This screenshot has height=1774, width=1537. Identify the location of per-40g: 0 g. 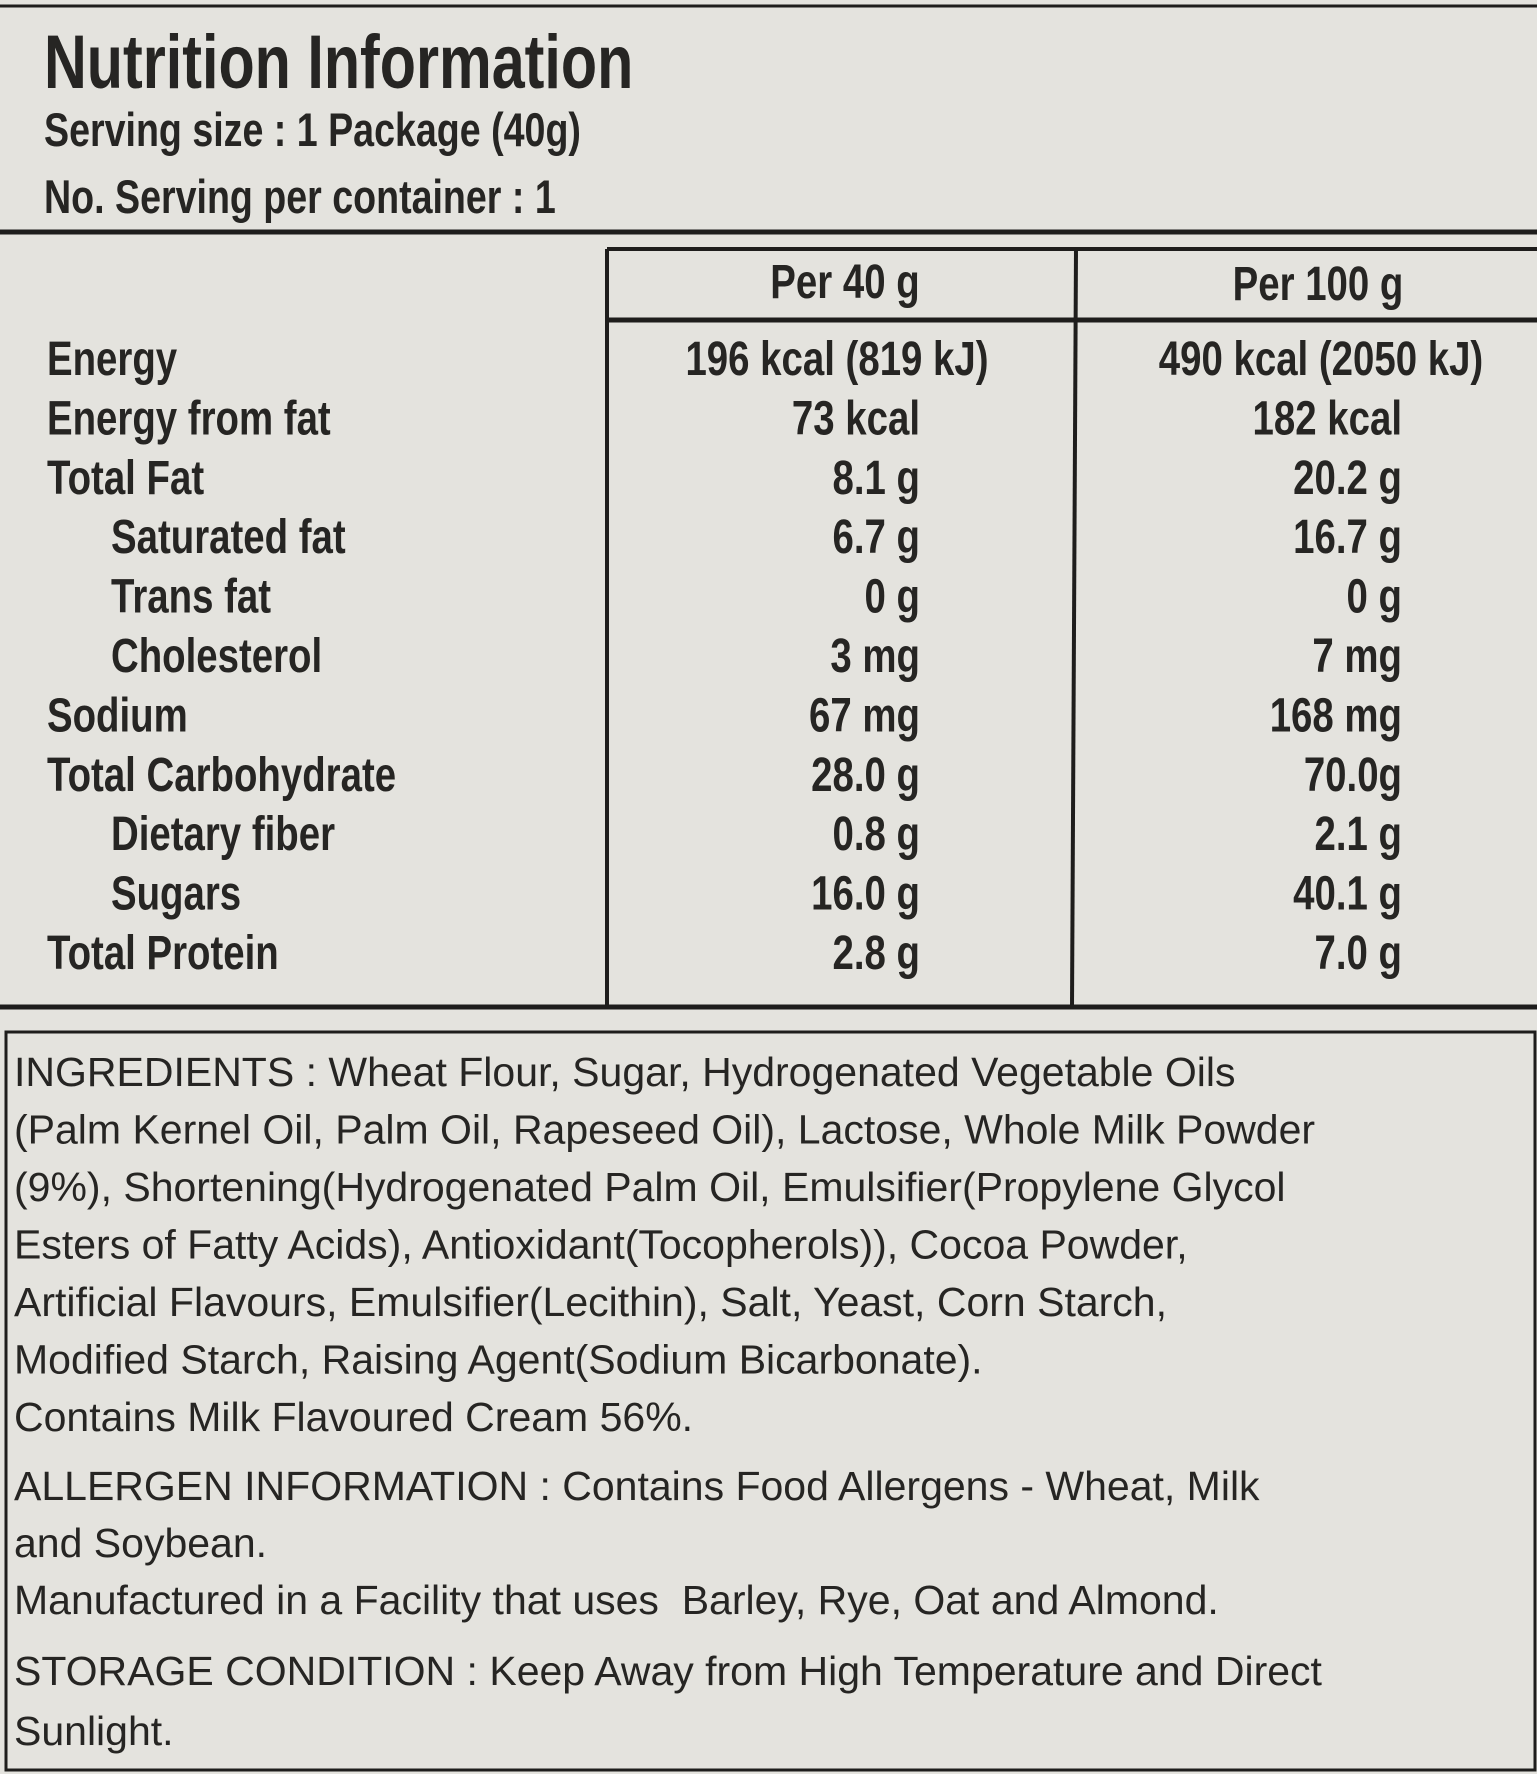
(892, 597).